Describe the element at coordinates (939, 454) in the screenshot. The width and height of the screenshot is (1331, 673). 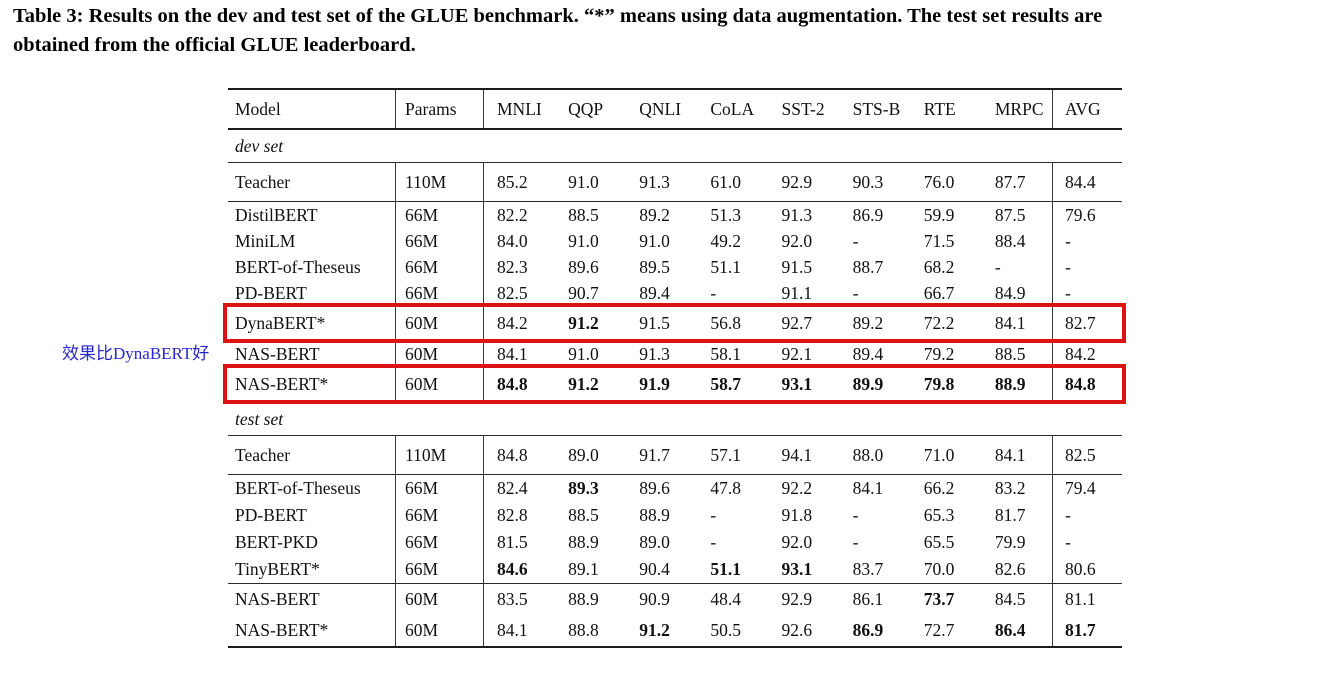
I see `cell-rte: 71.0` at that location.